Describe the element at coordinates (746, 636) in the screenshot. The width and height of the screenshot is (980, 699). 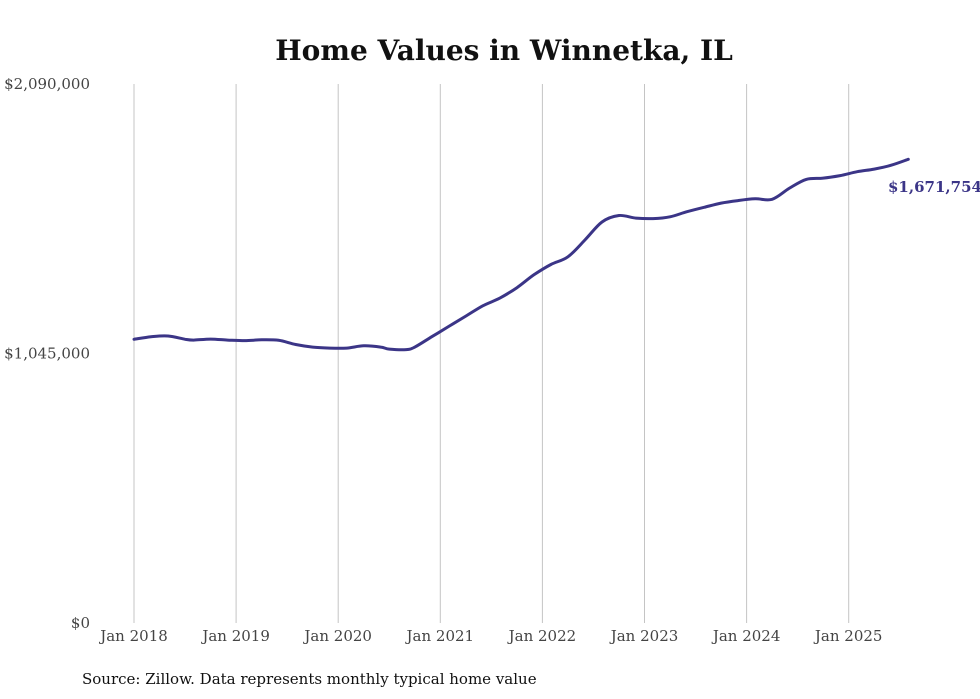
I see `x-tick-label: Jan 2024` at that location.